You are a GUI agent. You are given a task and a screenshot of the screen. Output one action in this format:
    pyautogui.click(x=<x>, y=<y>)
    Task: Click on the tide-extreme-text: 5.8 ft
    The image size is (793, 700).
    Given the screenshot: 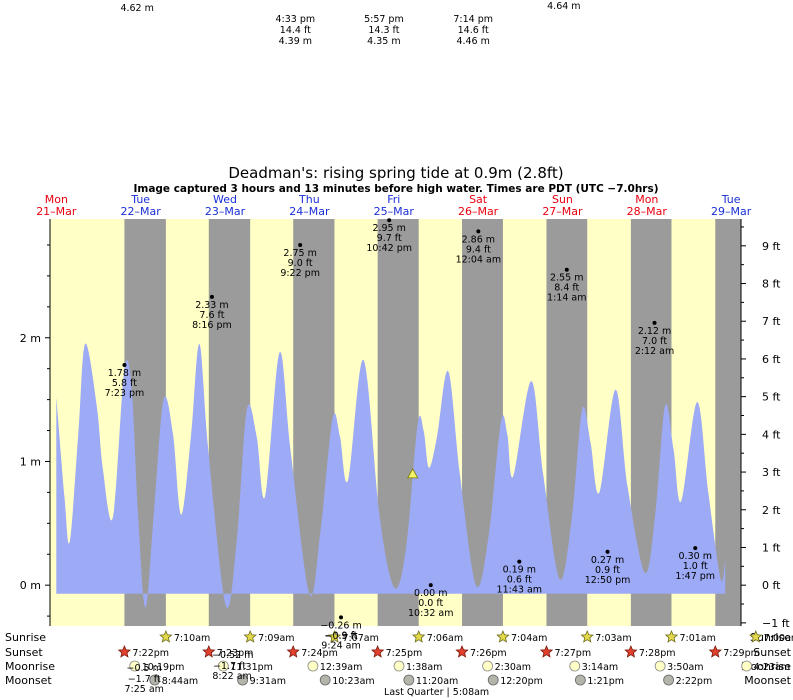 What is the action you would take?
    pyautogui.click(x=124, y=383)
    